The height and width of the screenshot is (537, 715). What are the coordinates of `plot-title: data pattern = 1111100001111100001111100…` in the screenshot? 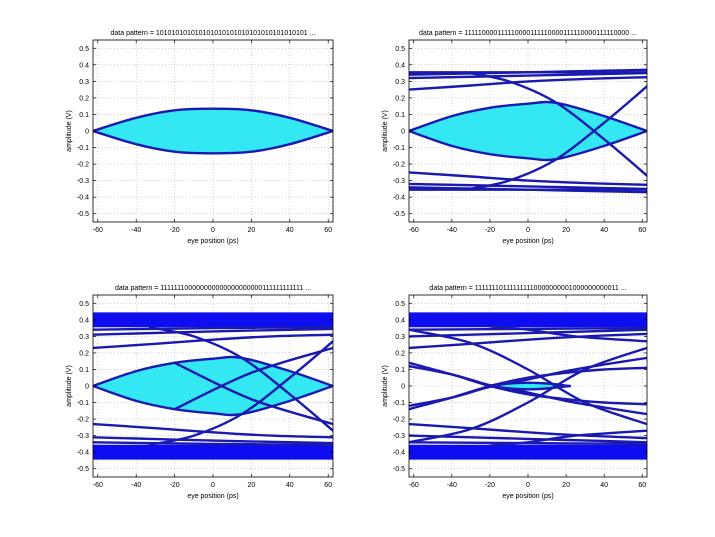 It's located at (528, 33).